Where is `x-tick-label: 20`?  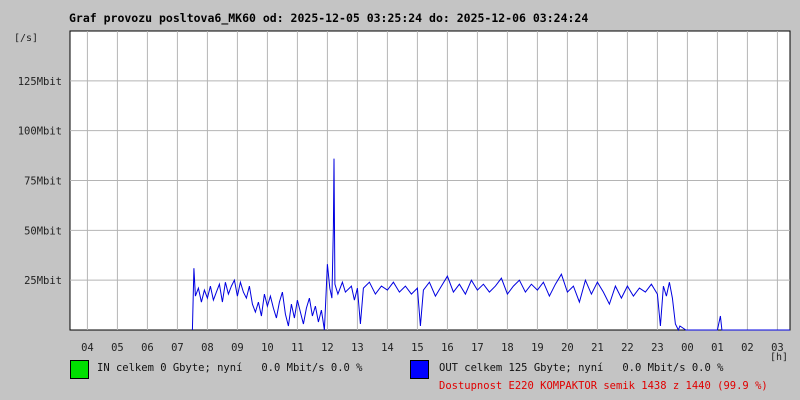 x-tick-label: 20 is located at coordinates (567, 348).